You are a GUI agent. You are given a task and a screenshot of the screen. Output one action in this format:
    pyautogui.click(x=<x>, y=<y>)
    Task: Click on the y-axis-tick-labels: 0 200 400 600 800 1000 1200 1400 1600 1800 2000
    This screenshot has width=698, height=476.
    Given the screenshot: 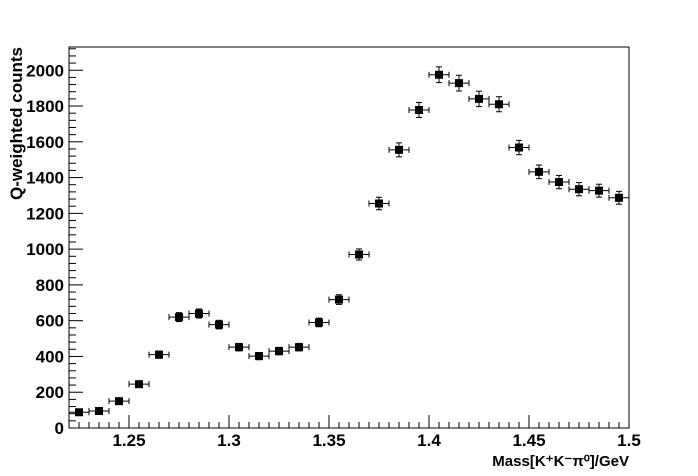 What is the action you would take?
    pyautogui.click(x=45, y=249)
    